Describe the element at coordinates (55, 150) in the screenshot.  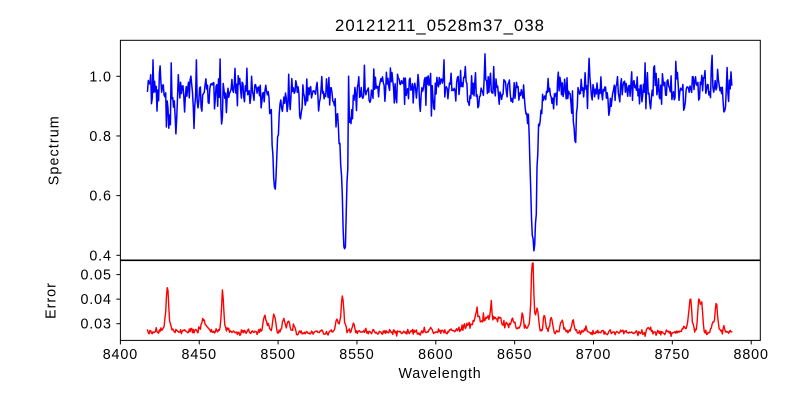
I see `svg-text: Spectrum` at that location.